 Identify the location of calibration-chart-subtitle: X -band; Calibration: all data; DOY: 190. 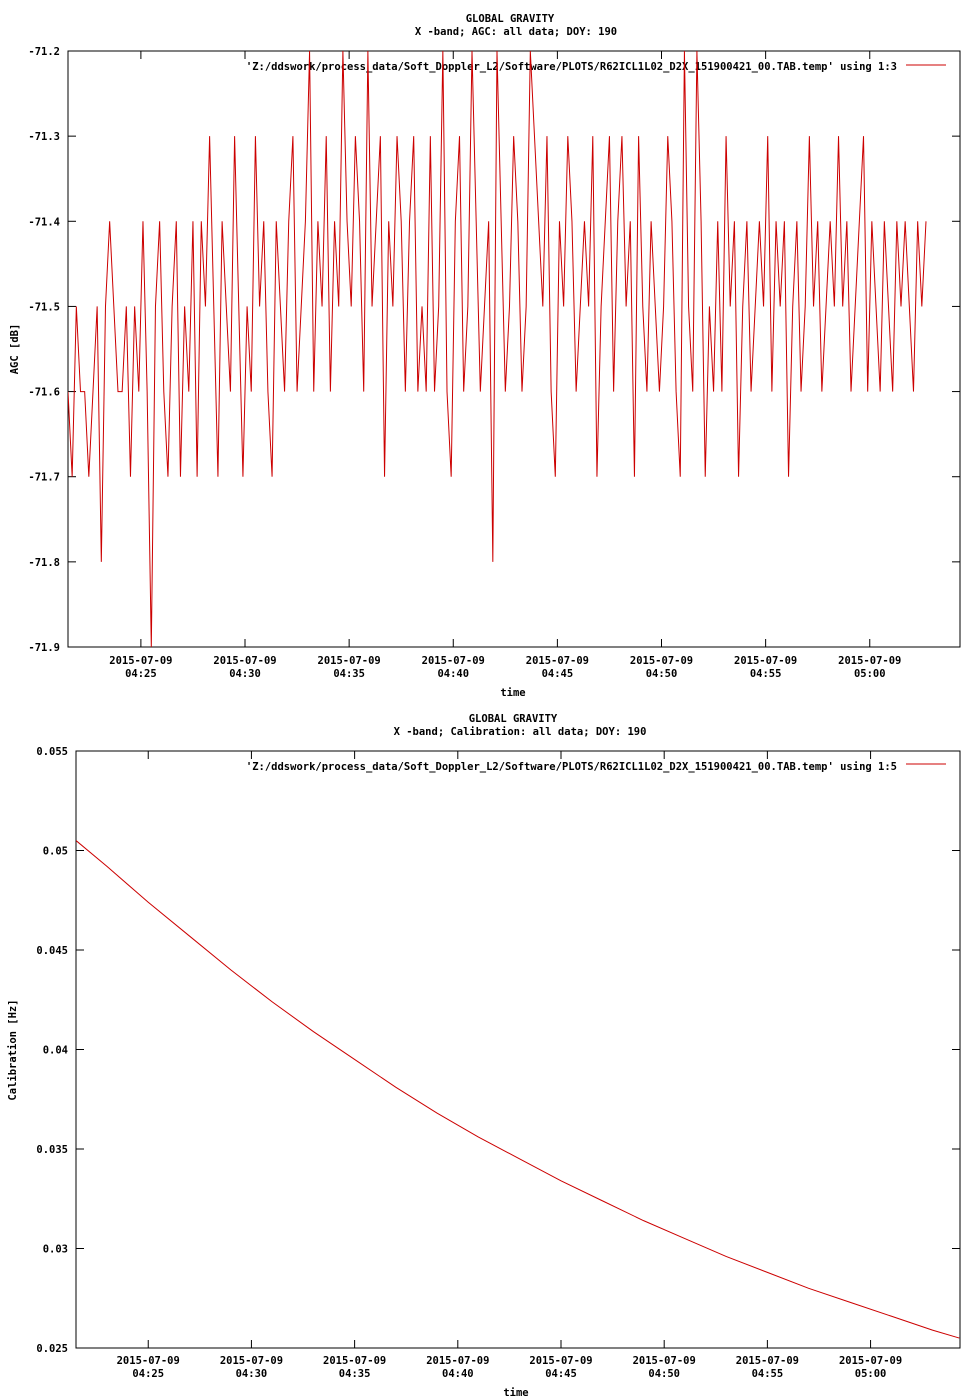
(520, 732).